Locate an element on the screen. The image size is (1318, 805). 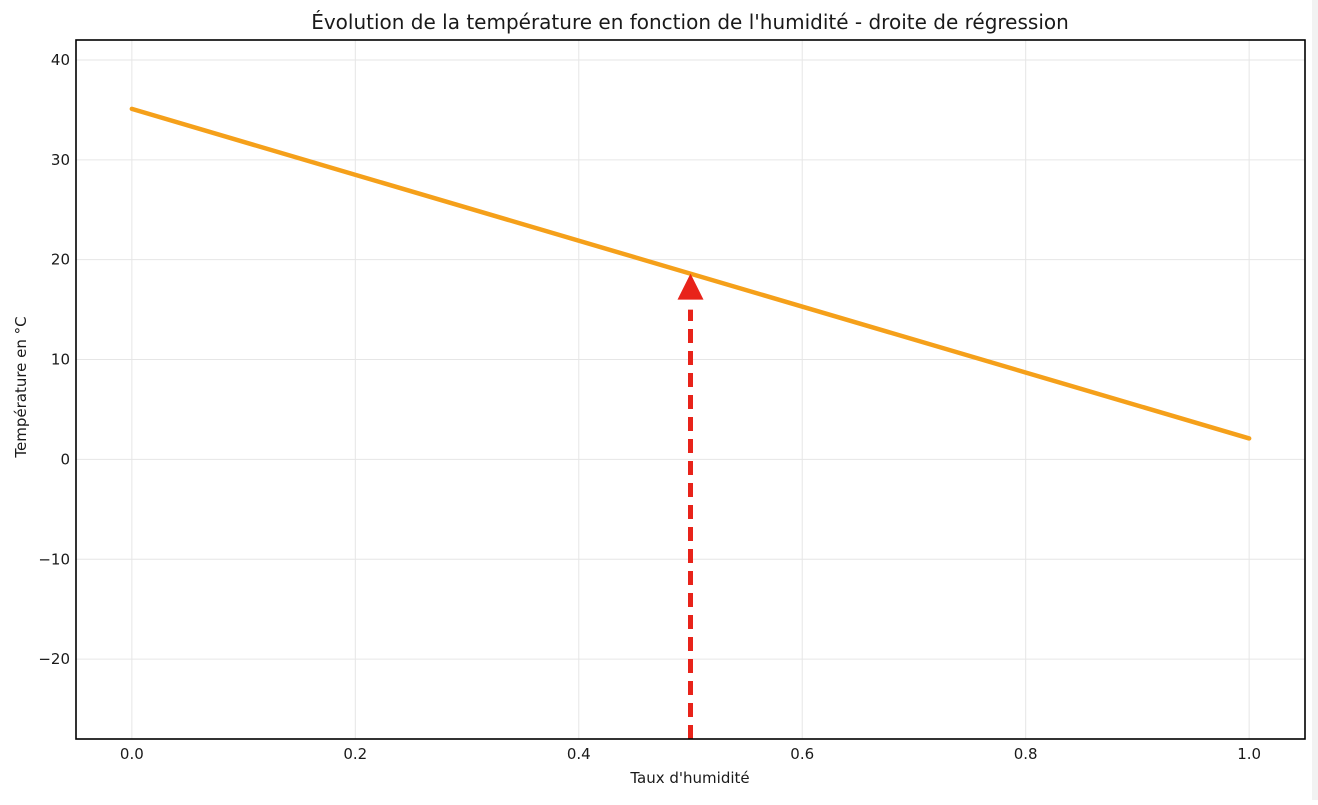
y-tick-label: −20 is located at coordinates (54, 659).